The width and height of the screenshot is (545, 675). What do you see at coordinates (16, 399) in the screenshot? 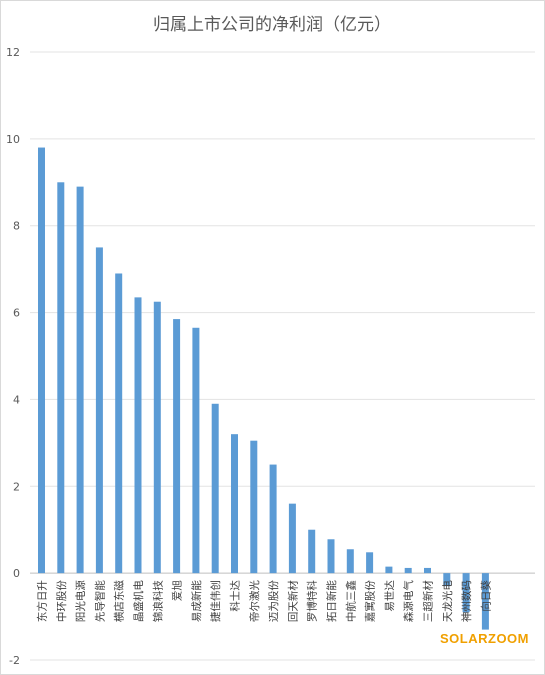
I see `y-tick-label: 4` at bounding box center [16, 399].